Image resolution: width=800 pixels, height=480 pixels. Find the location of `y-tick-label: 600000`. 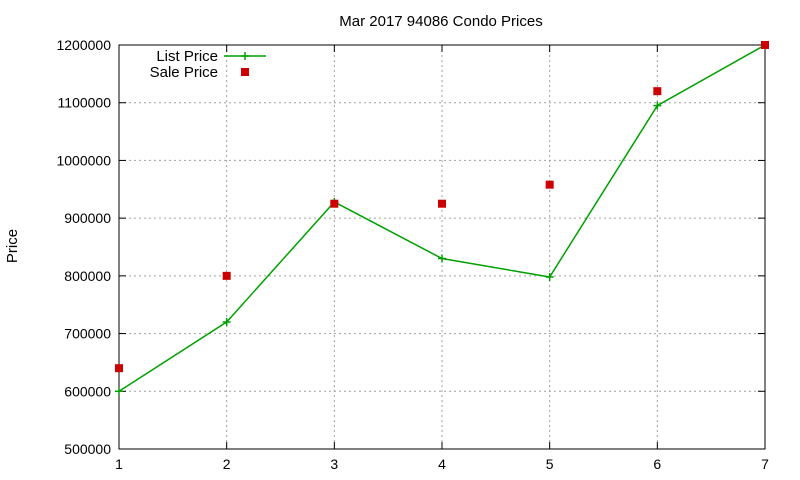

y-tick-label: 600000 is located at coordinates (87, 391).